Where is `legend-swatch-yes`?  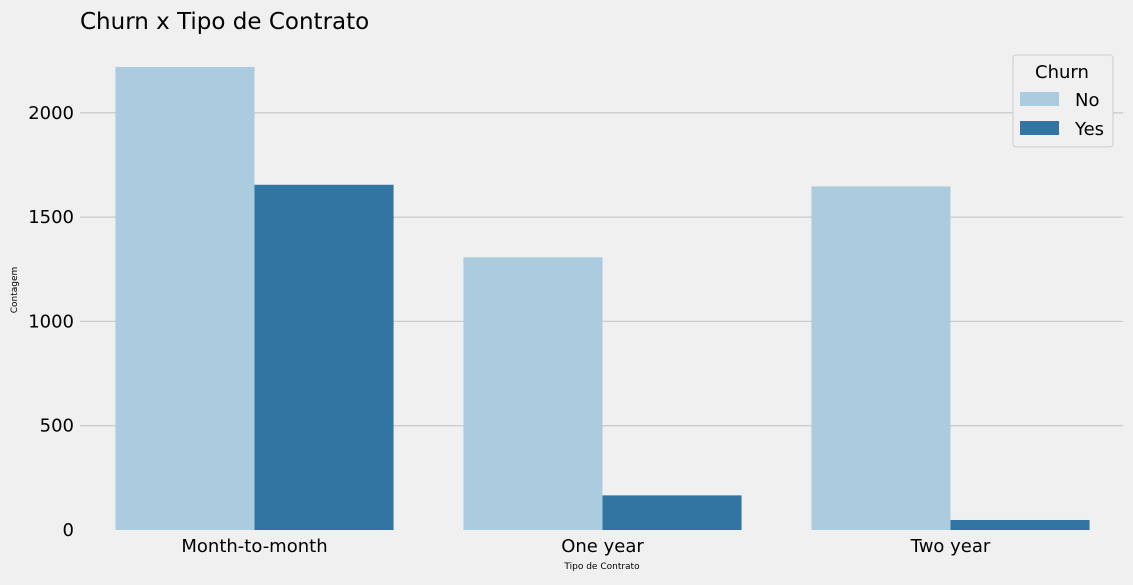
legend-swatch-yes is located at coordinates (1039, 128).